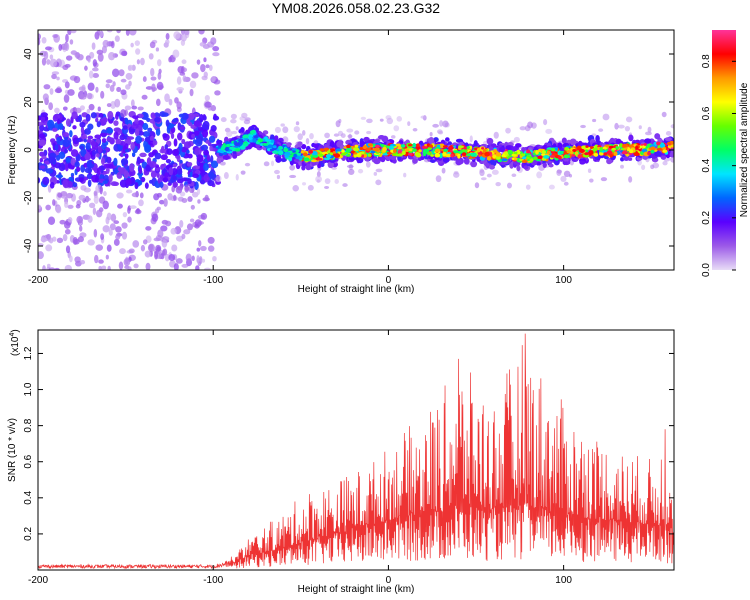 The height and width of the screenshot is (600, 750). What do you see at coordinates (744, 149) in the screenshot?
I see `colorbar-label: Normalized spectral amplitude` at bounding box center [744, 149].